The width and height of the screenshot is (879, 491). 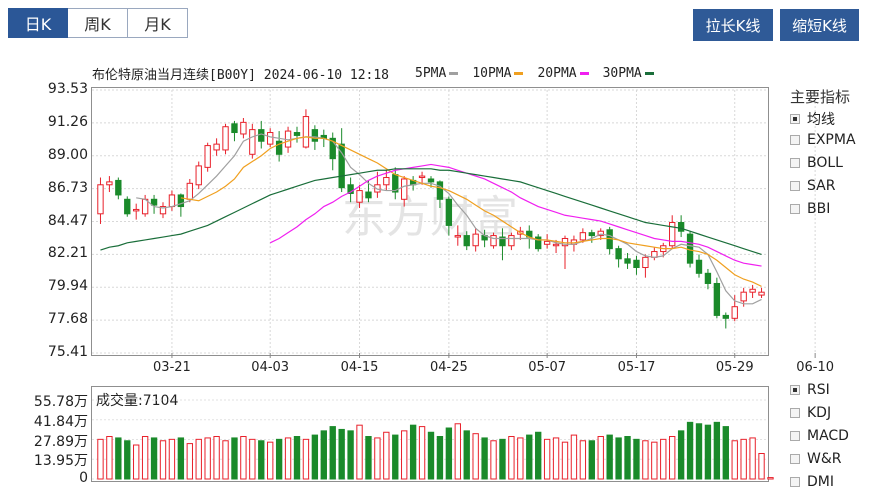 What do you see at coordinates (172, 367) in the screenshot?
I see `x-tick-label: 03-21` at bounding box center [172, 367].